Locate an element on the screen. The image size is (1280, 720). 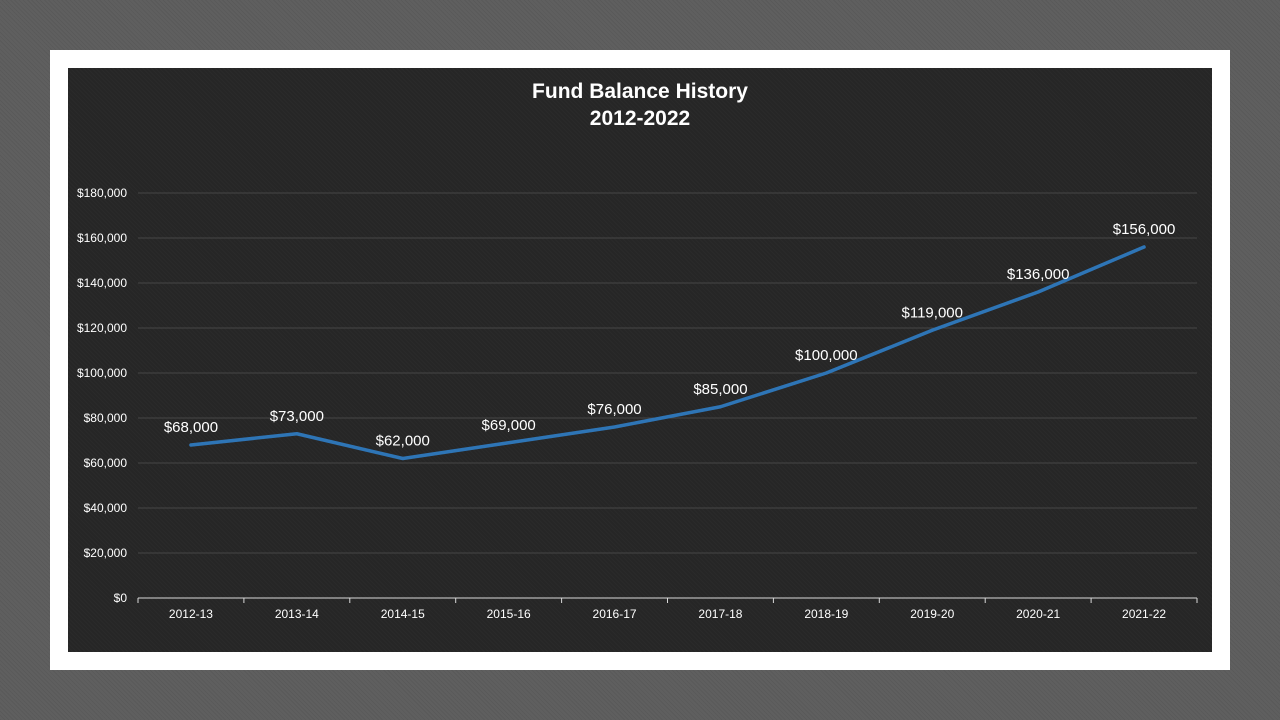
data-label: $68,000 is located at coordinates (191, 427).